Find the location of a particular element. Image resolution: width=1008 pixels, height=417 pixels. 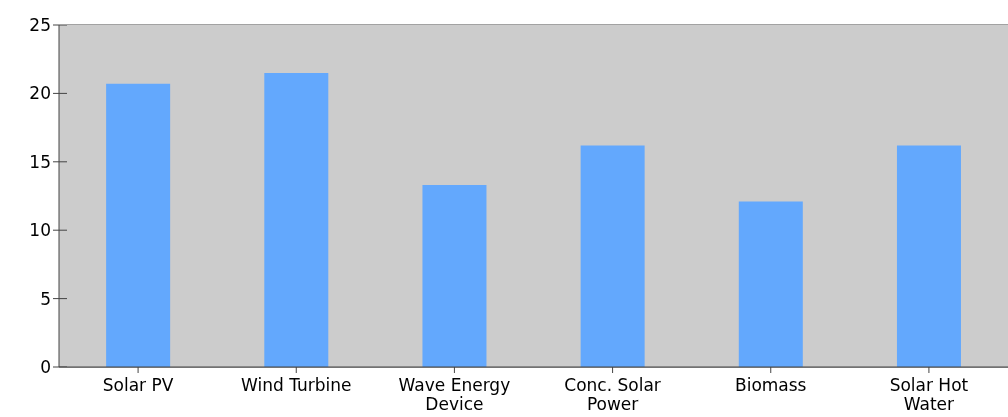

y-tick-label: 15 is located at coordinates (40, 161).